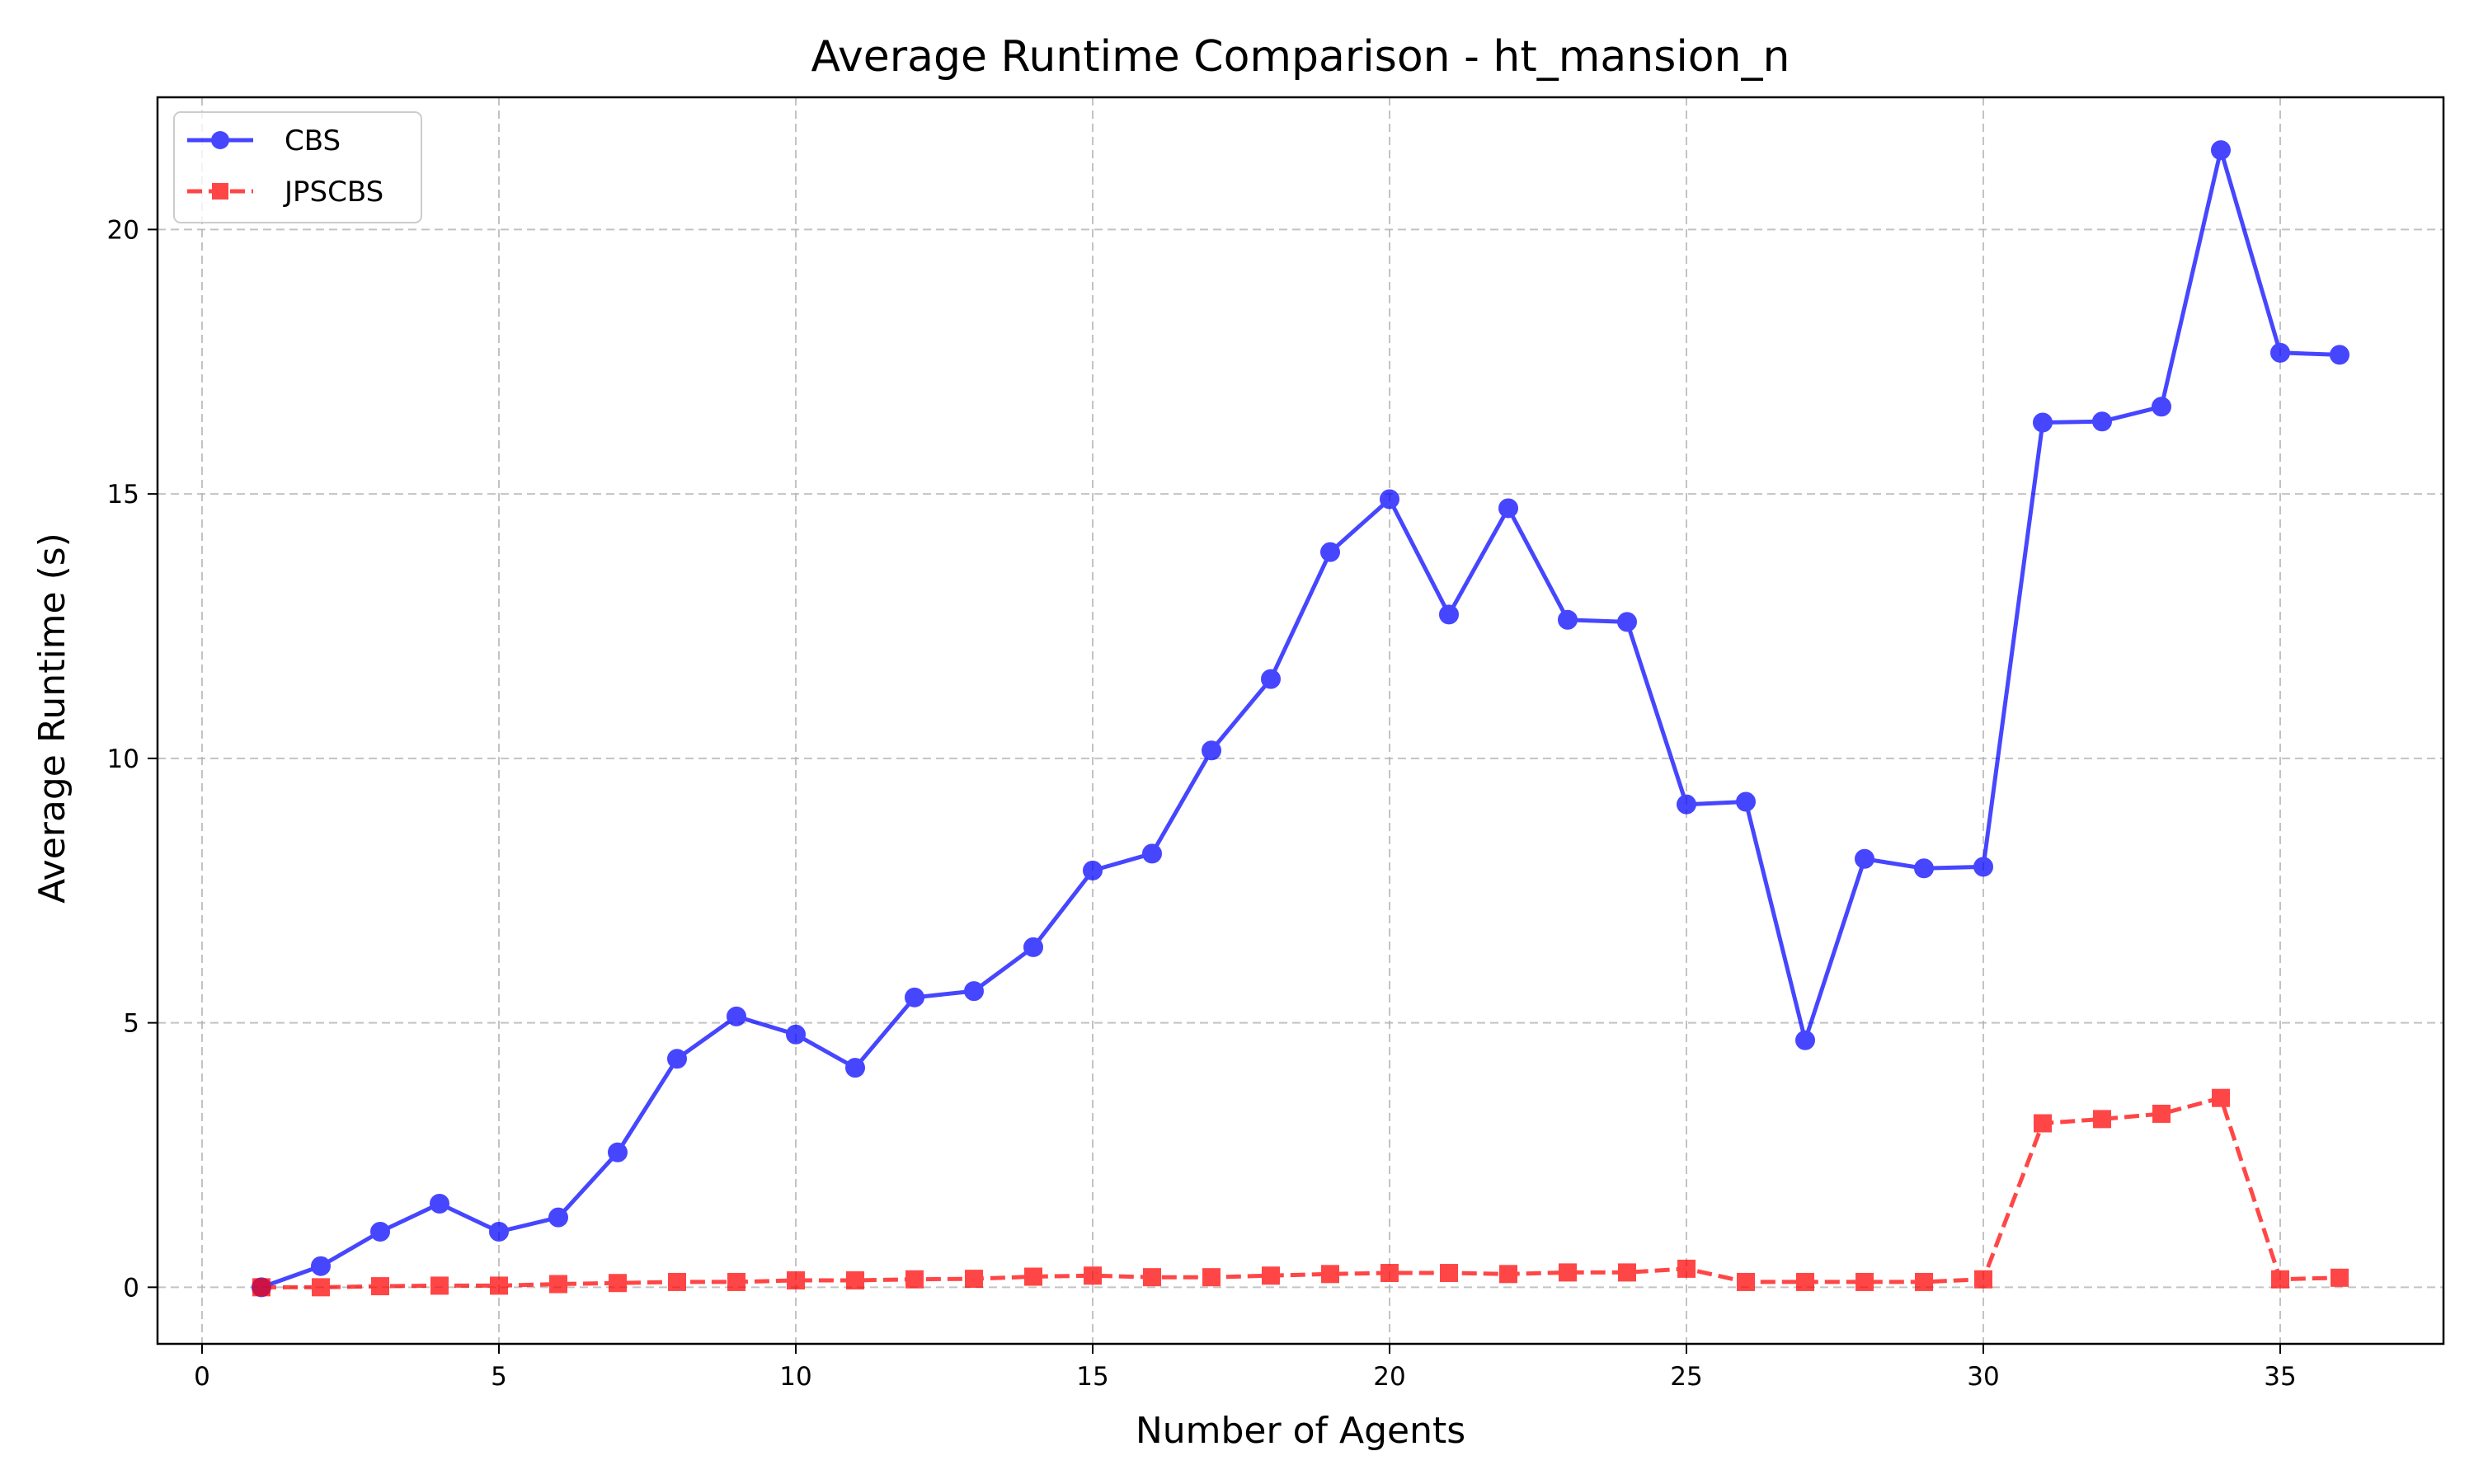  What do you see at coordinates (1389, 1377) in the screenshot?
I see `x-tick-label: 20` at bounding box center [1389, 1377].